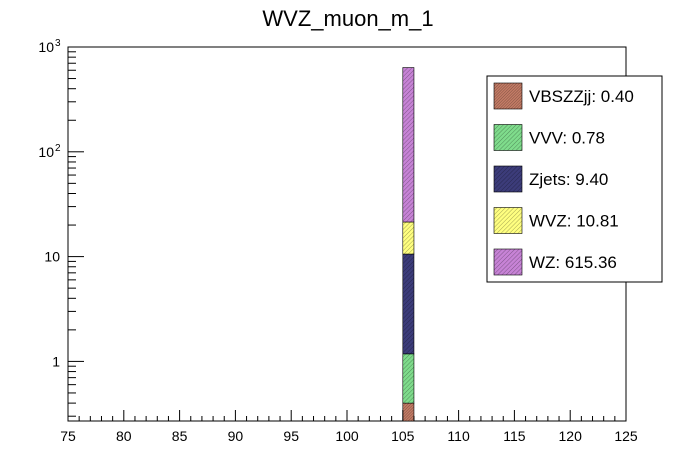  What do you see at coordinates (408, 378) in the screenshot?
I see `bar-hatch-vvv` at bounding box center [408, 378].